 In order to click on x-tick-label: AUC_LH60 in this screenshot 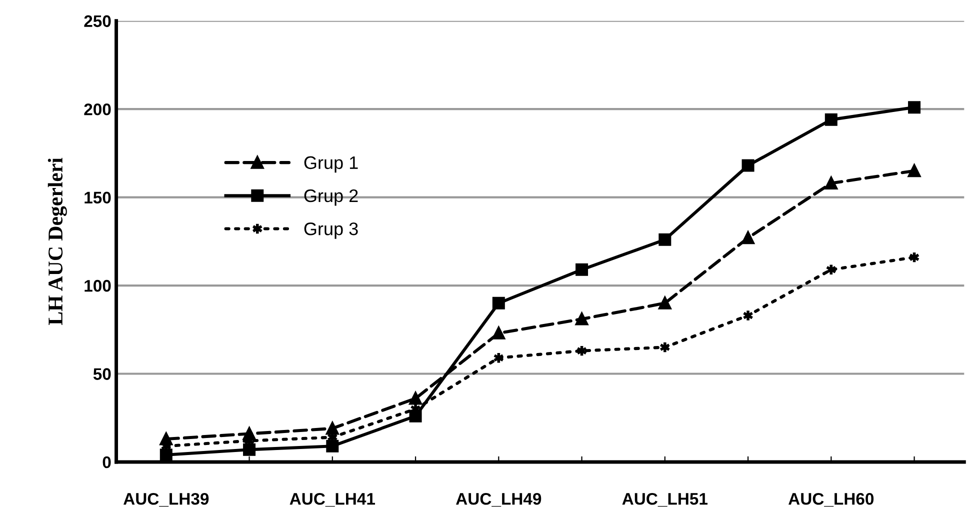, I will do `click(831, 499)`.